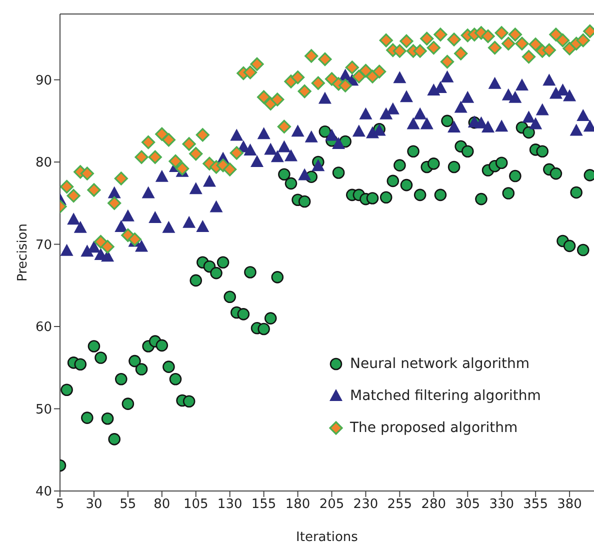  I want to click on y-tick-label: 60, so click(43, 328).